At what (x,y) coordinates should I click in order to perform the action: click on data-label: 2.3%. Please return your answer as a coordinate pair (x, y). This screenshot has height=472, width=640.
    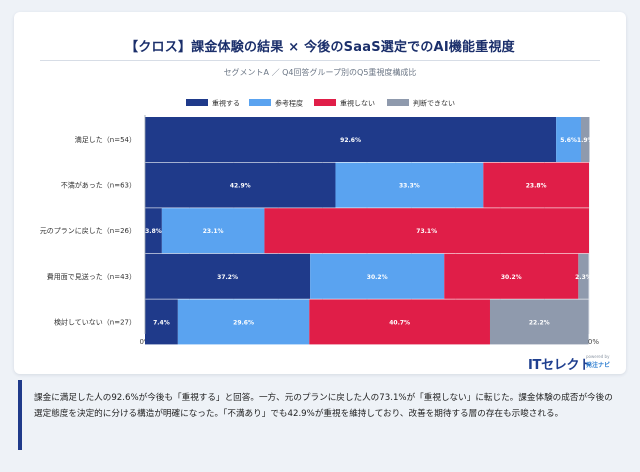
    Looking at the image, I should click on (583, 277).